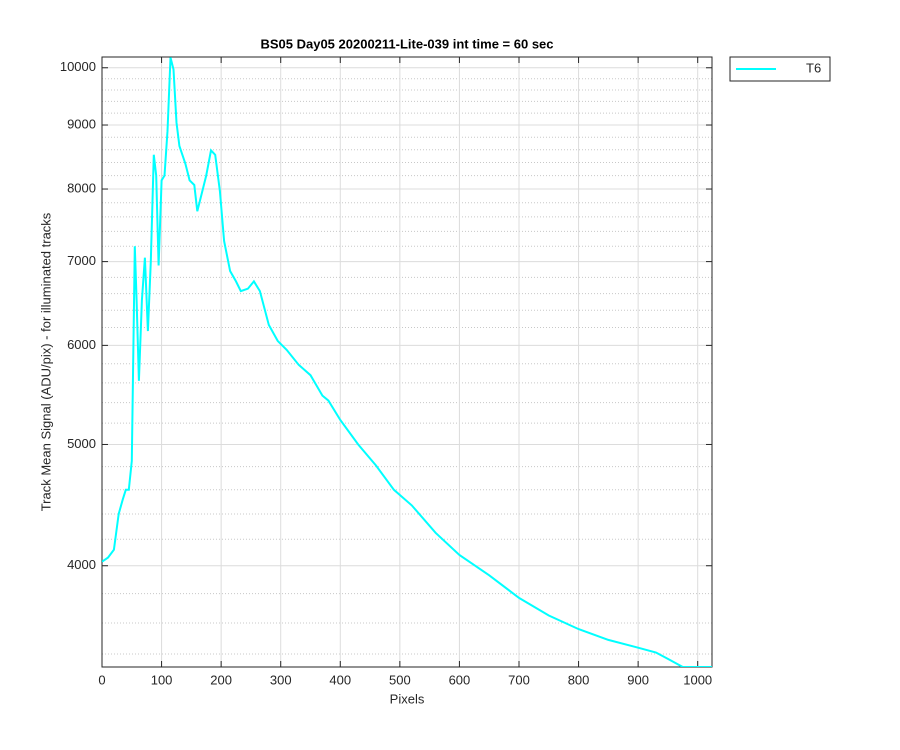  What do you see at coordinates (281, 679) in the screenshot?
I see `x-tick-label: 300` at bounding box center [281, 679].